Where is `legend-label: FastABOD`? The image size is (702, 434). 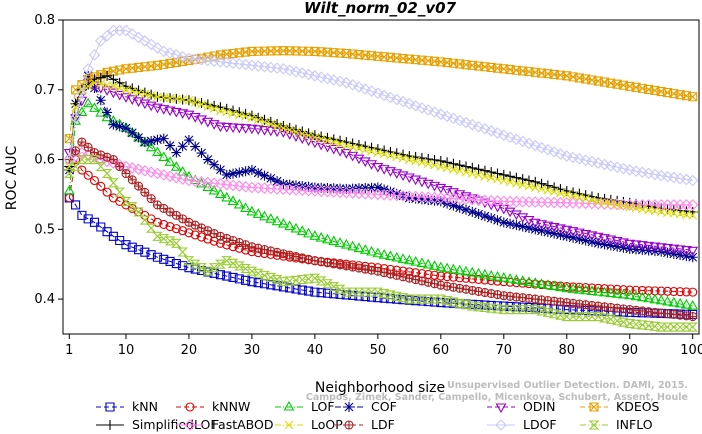 legend-label: FastABOD is located at coordinates (243, 424).